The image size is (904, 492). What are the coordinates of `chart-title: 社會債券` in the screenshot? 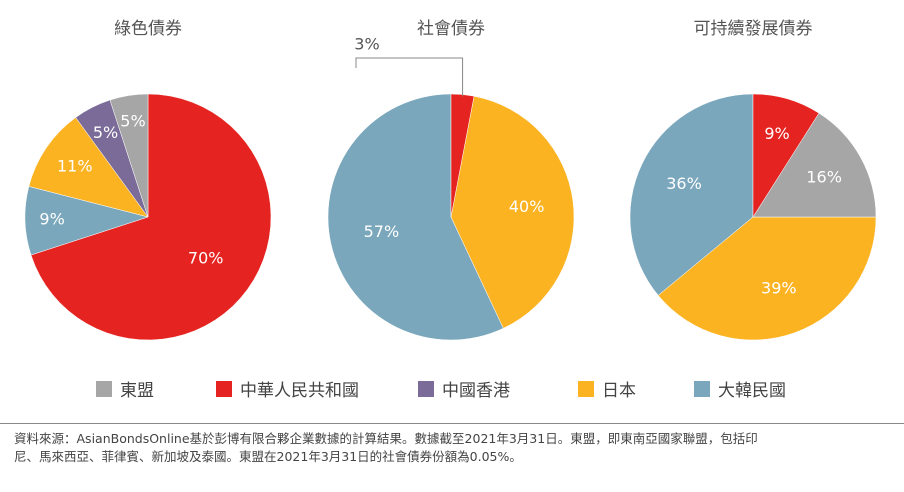 It's located at (451, 29).